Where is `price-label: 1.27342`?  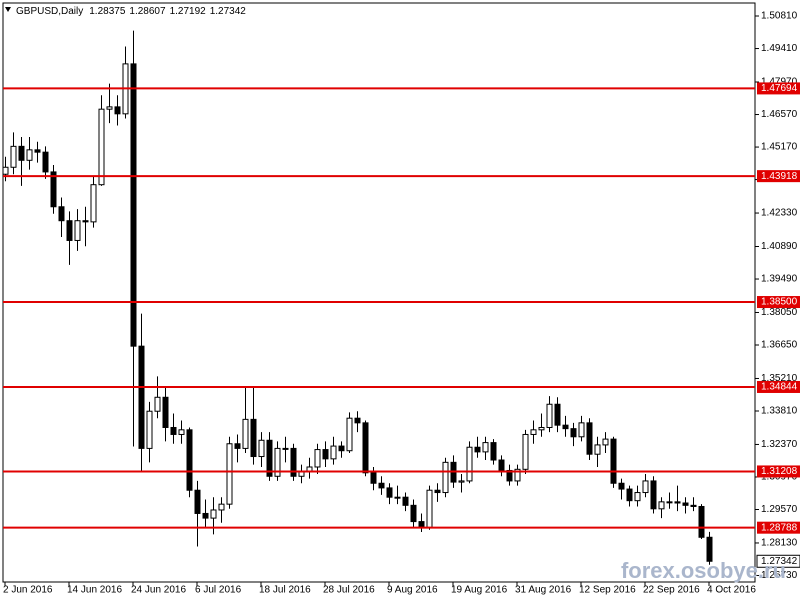
price-label: 1.27342 is located at coordinates (779, 561).